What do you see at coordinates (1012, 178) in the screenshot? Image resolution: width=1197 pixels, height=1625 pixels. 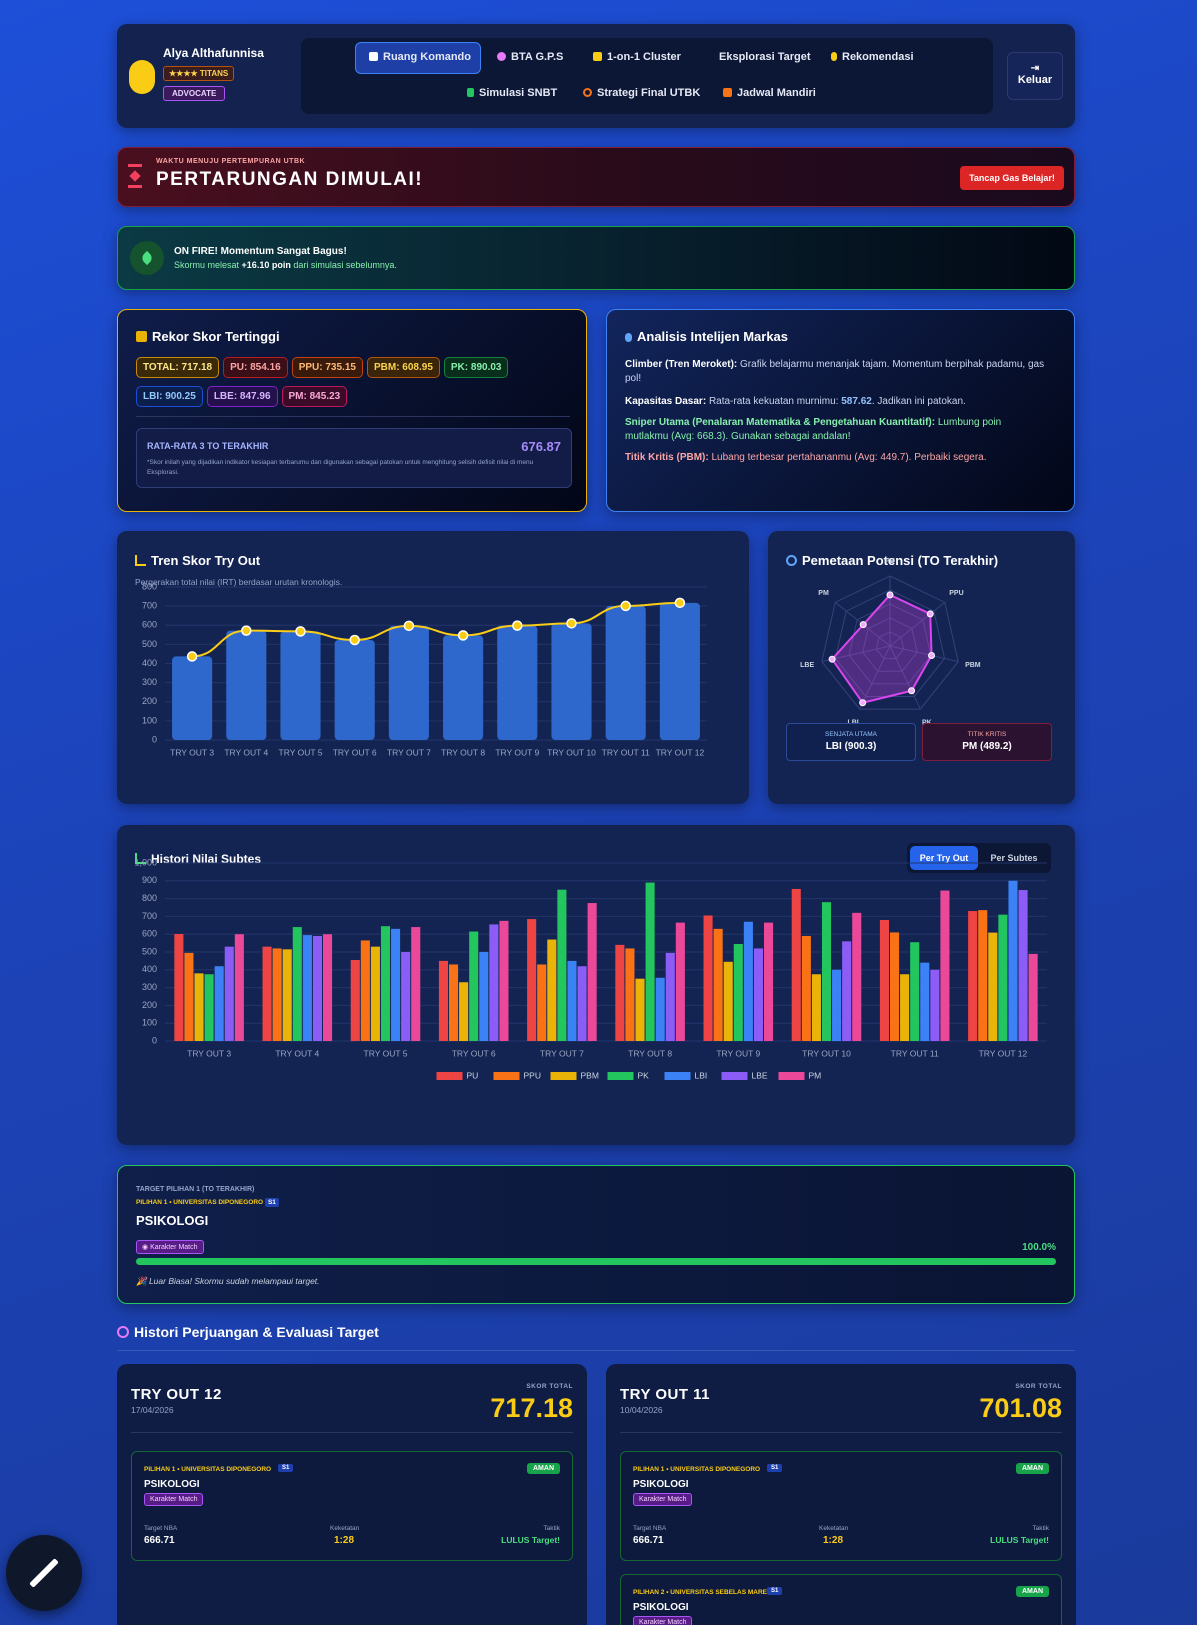 I see `banner-button: Tancap Gas Belajar!` at bounding box center [1012, 178].